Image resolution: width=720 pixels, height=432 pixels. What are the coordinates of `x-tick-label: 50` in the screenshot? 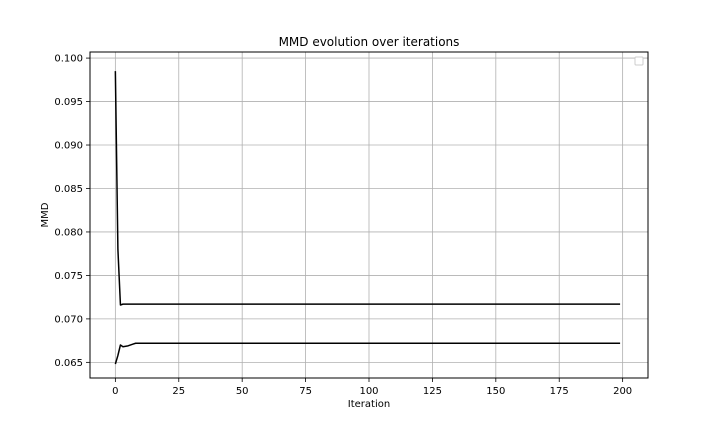 It's located at (242, 391).